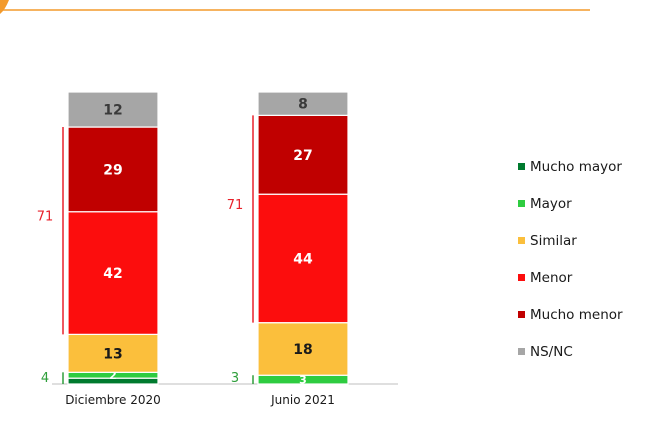  Describe the element at coordinates (303, 380) in the screenshot. I see `data-label-mayor-1: 3` at that location.